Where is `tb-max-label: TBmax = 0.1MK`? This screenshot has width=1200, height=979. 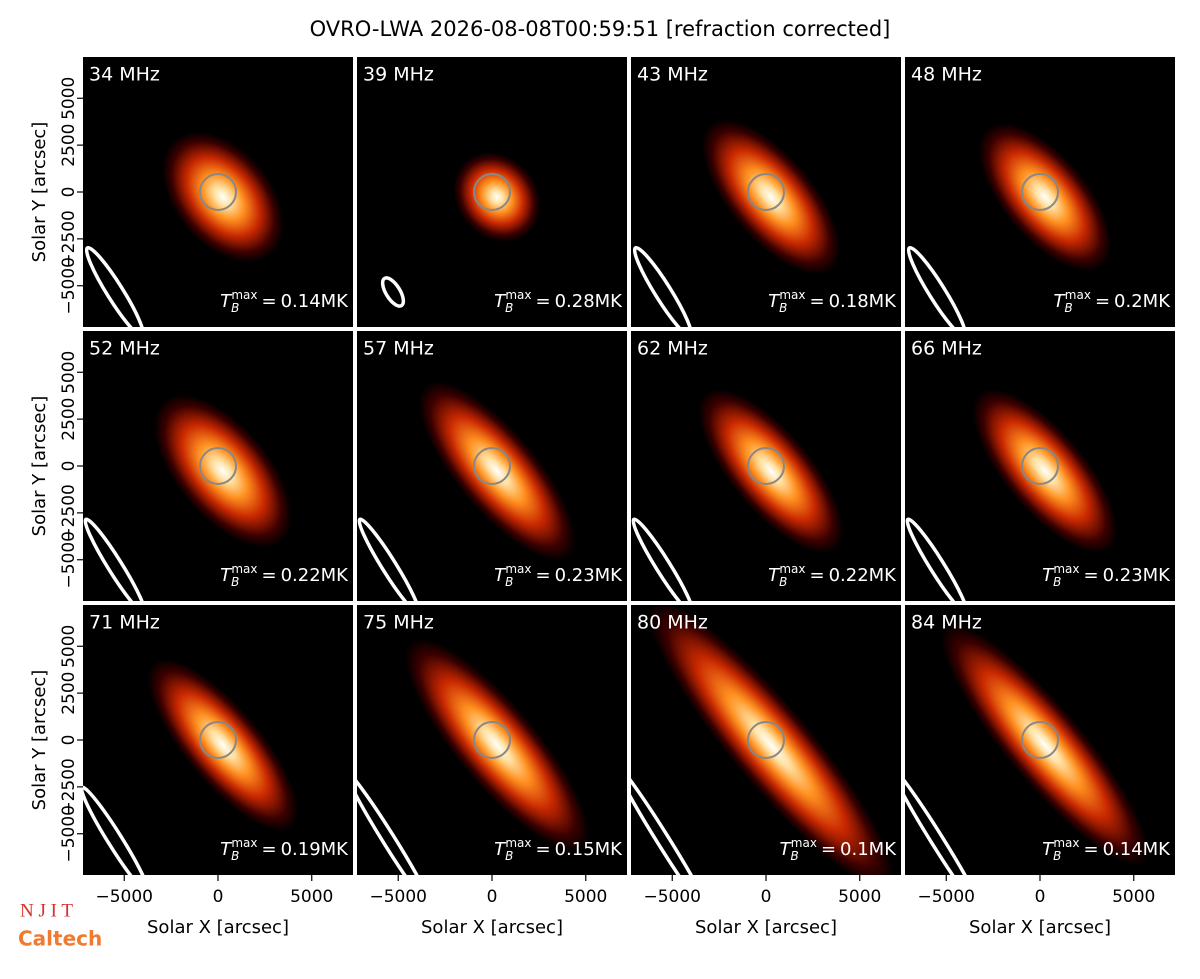 tb-max-label: TBmax = 0.1MK is located at coordinates (839, 849).